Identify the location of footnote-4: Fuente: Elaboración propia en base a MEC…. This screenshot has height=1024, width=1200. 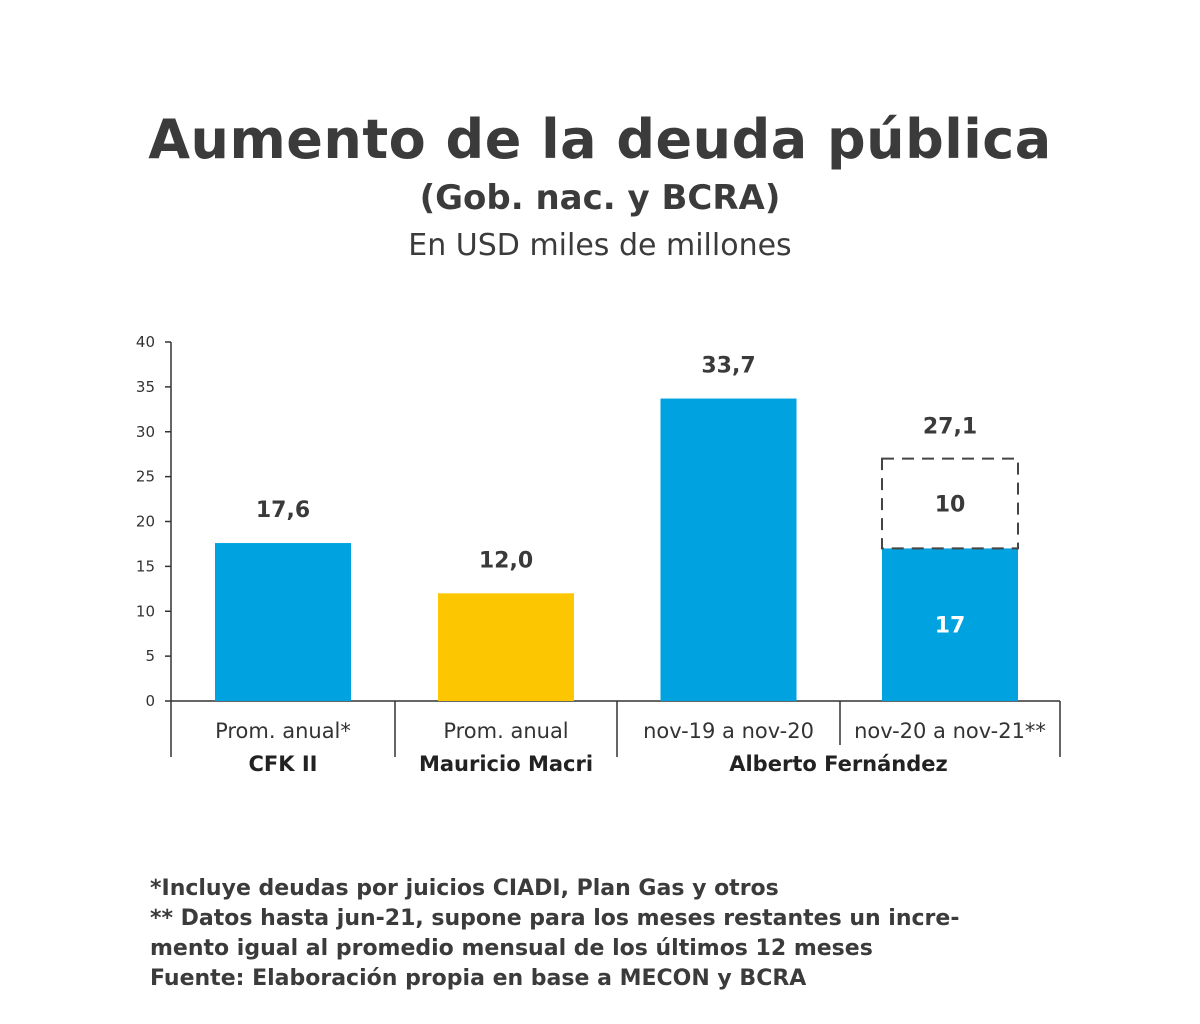
(478, 978).